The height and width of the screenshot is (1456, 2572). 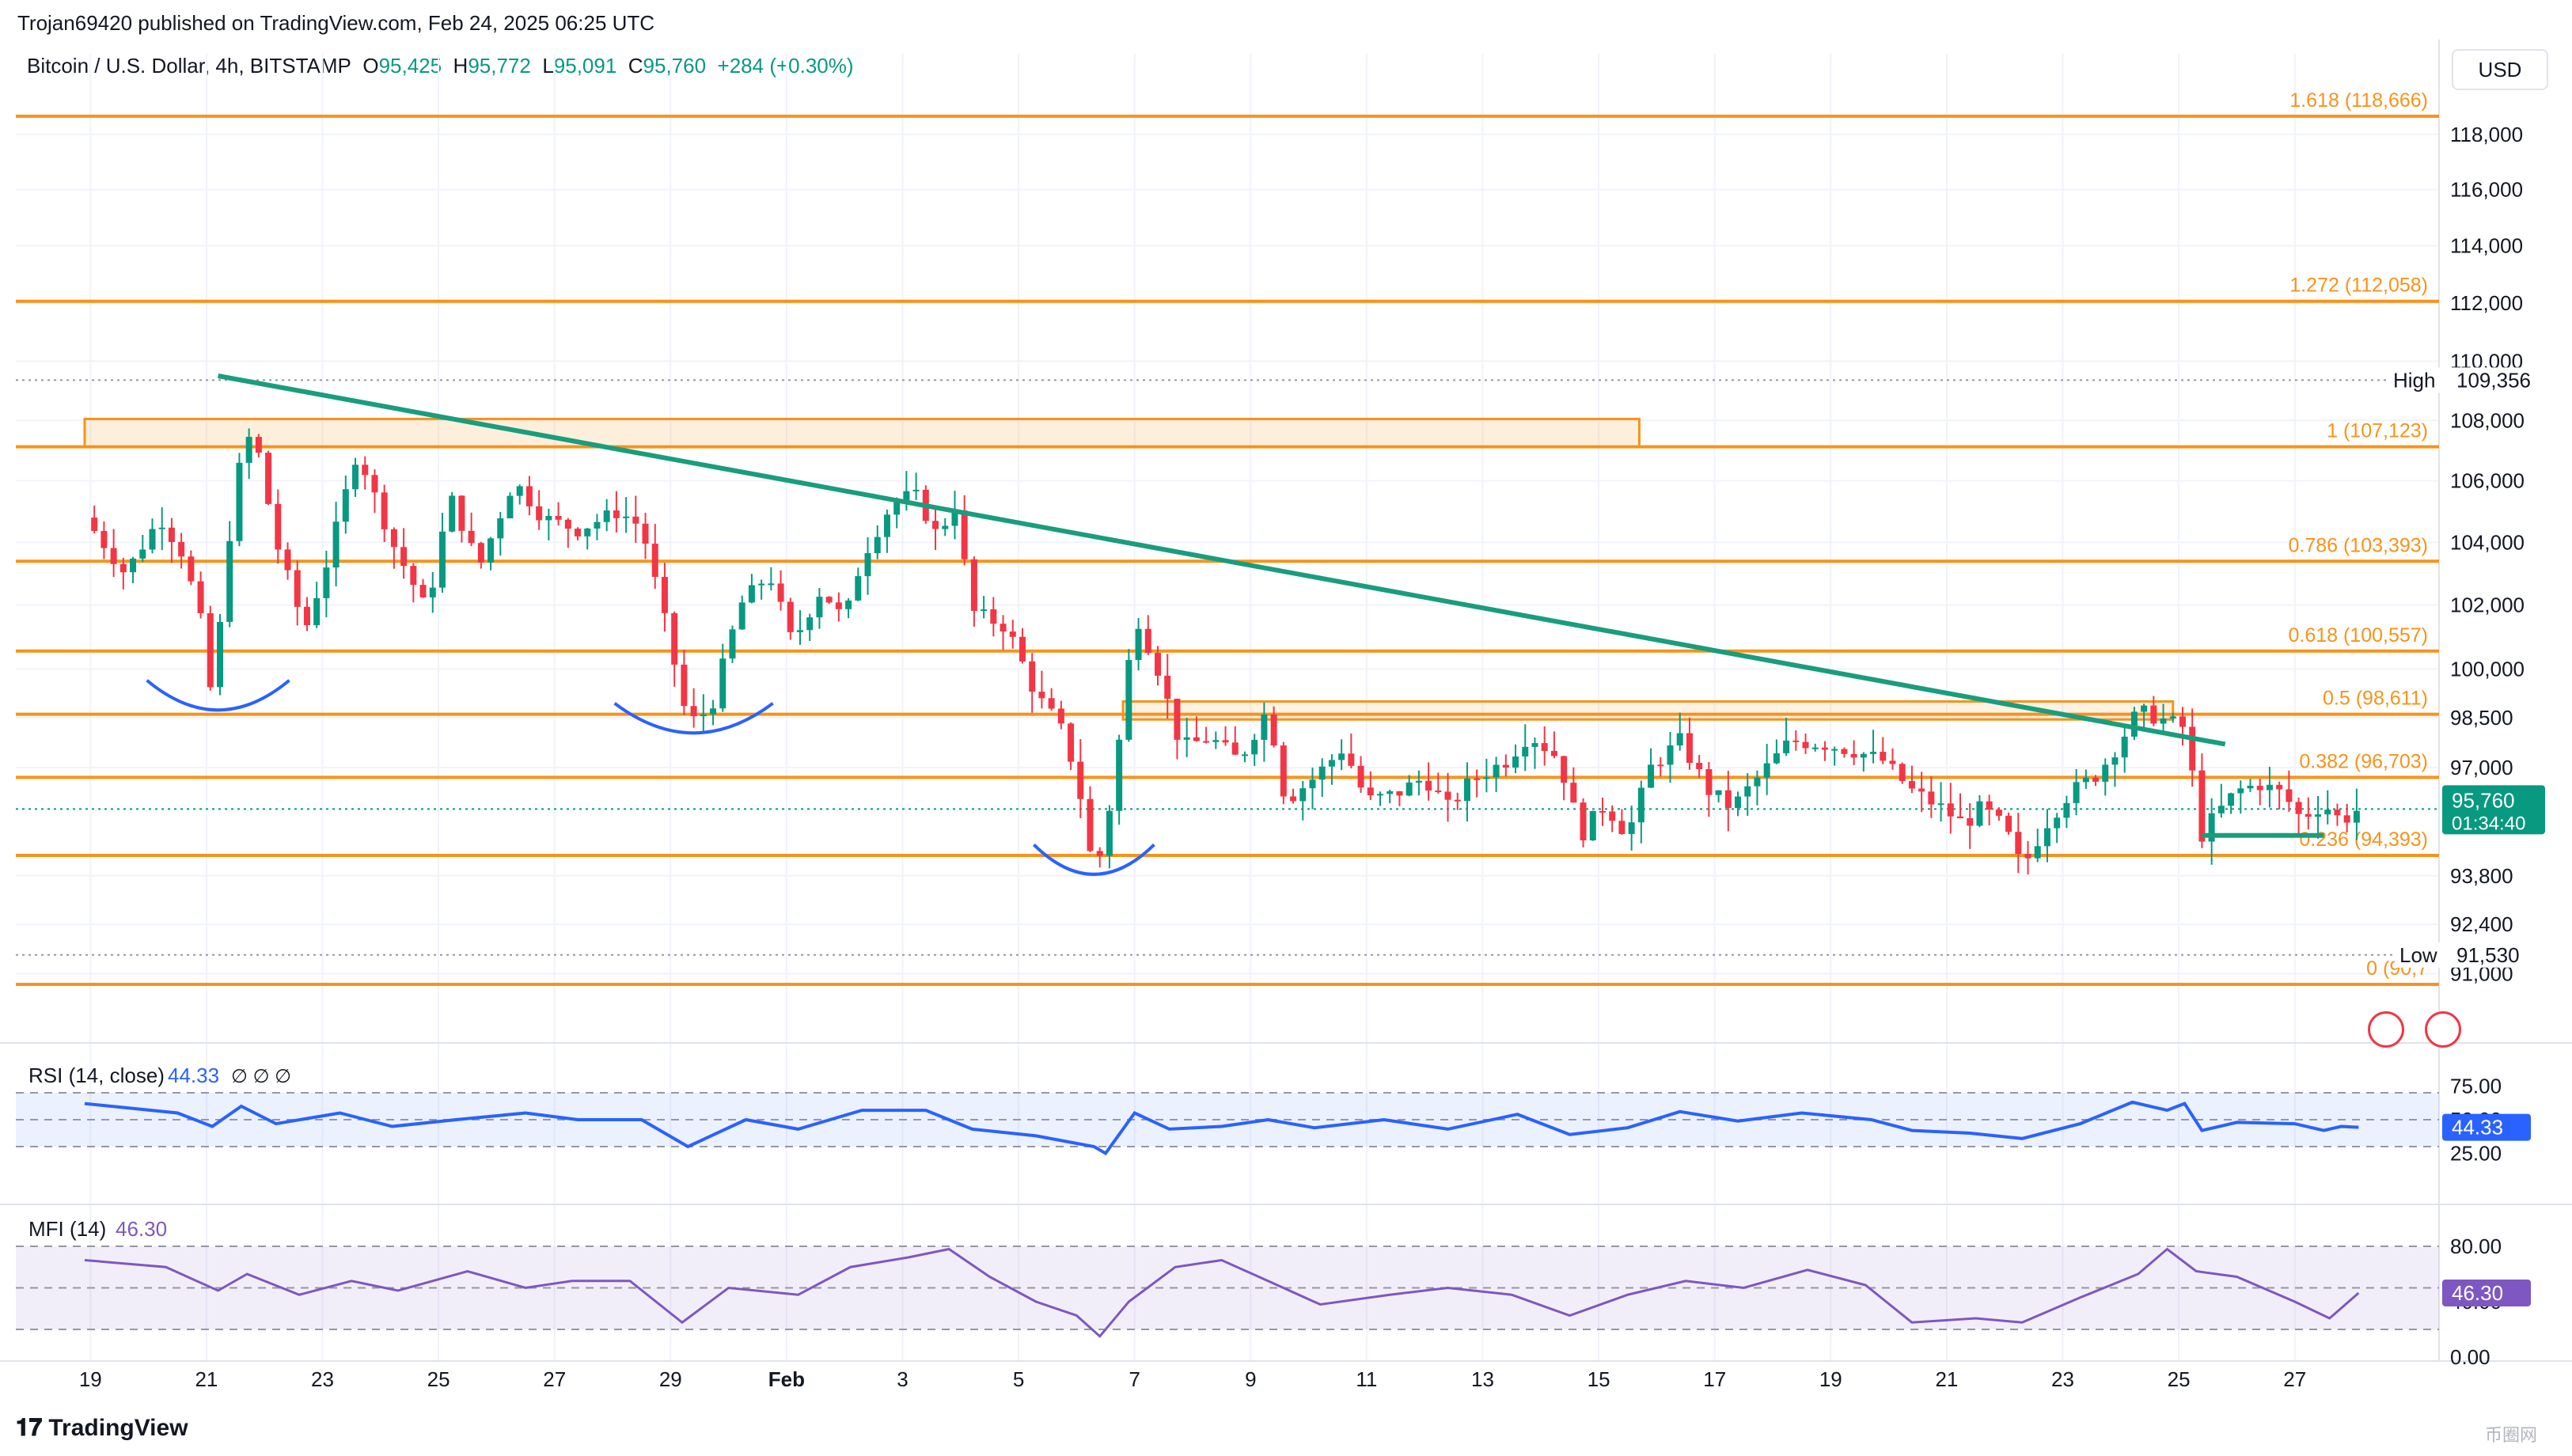 I want to click on time-tick: 15, so click(x=1599, y=1379).